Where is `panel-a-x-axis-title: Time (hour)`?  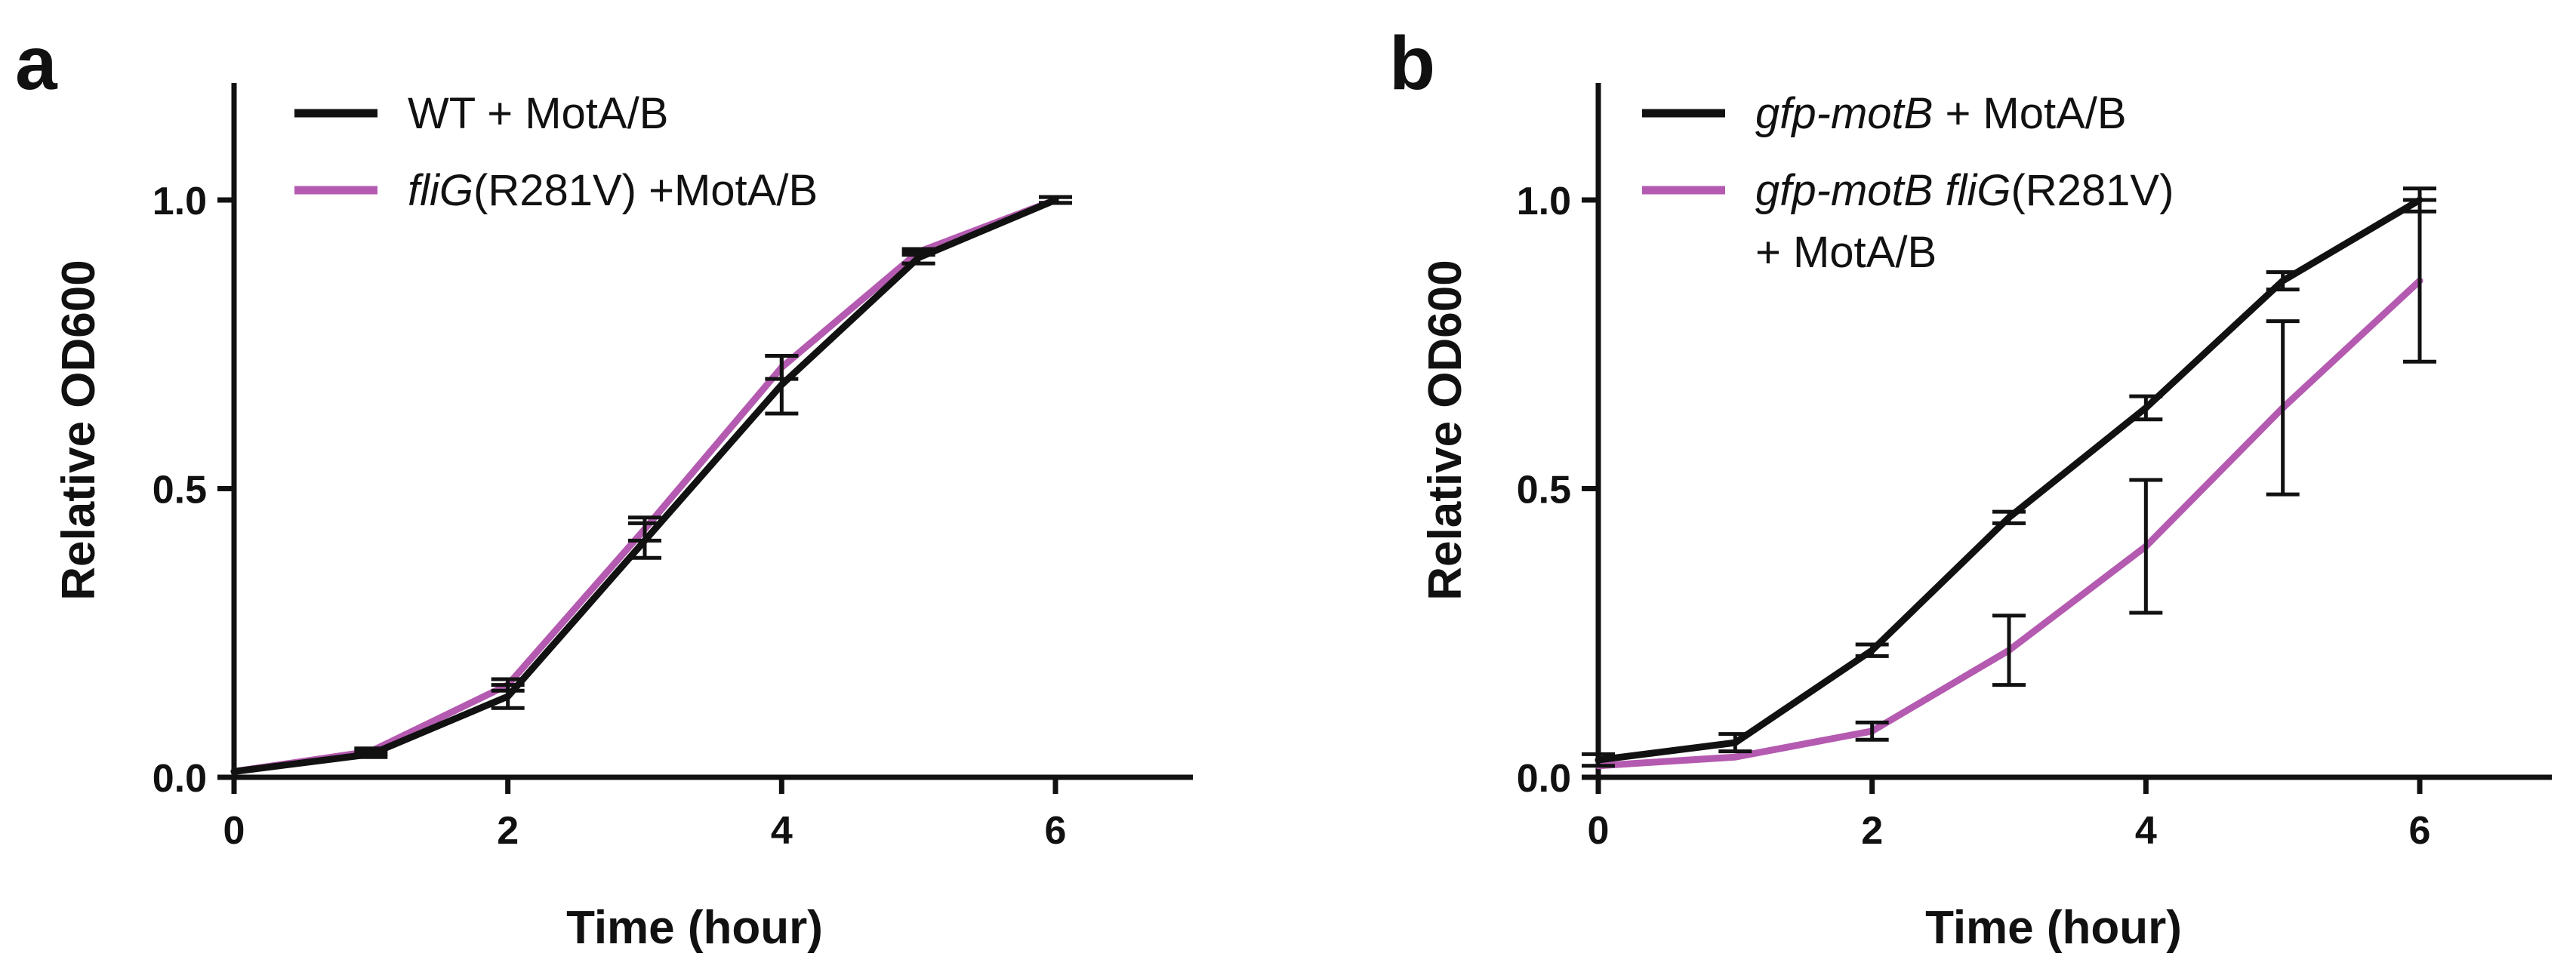
panel-a-x-axis-title: Time (hour) is located at coordinates (694, 928).